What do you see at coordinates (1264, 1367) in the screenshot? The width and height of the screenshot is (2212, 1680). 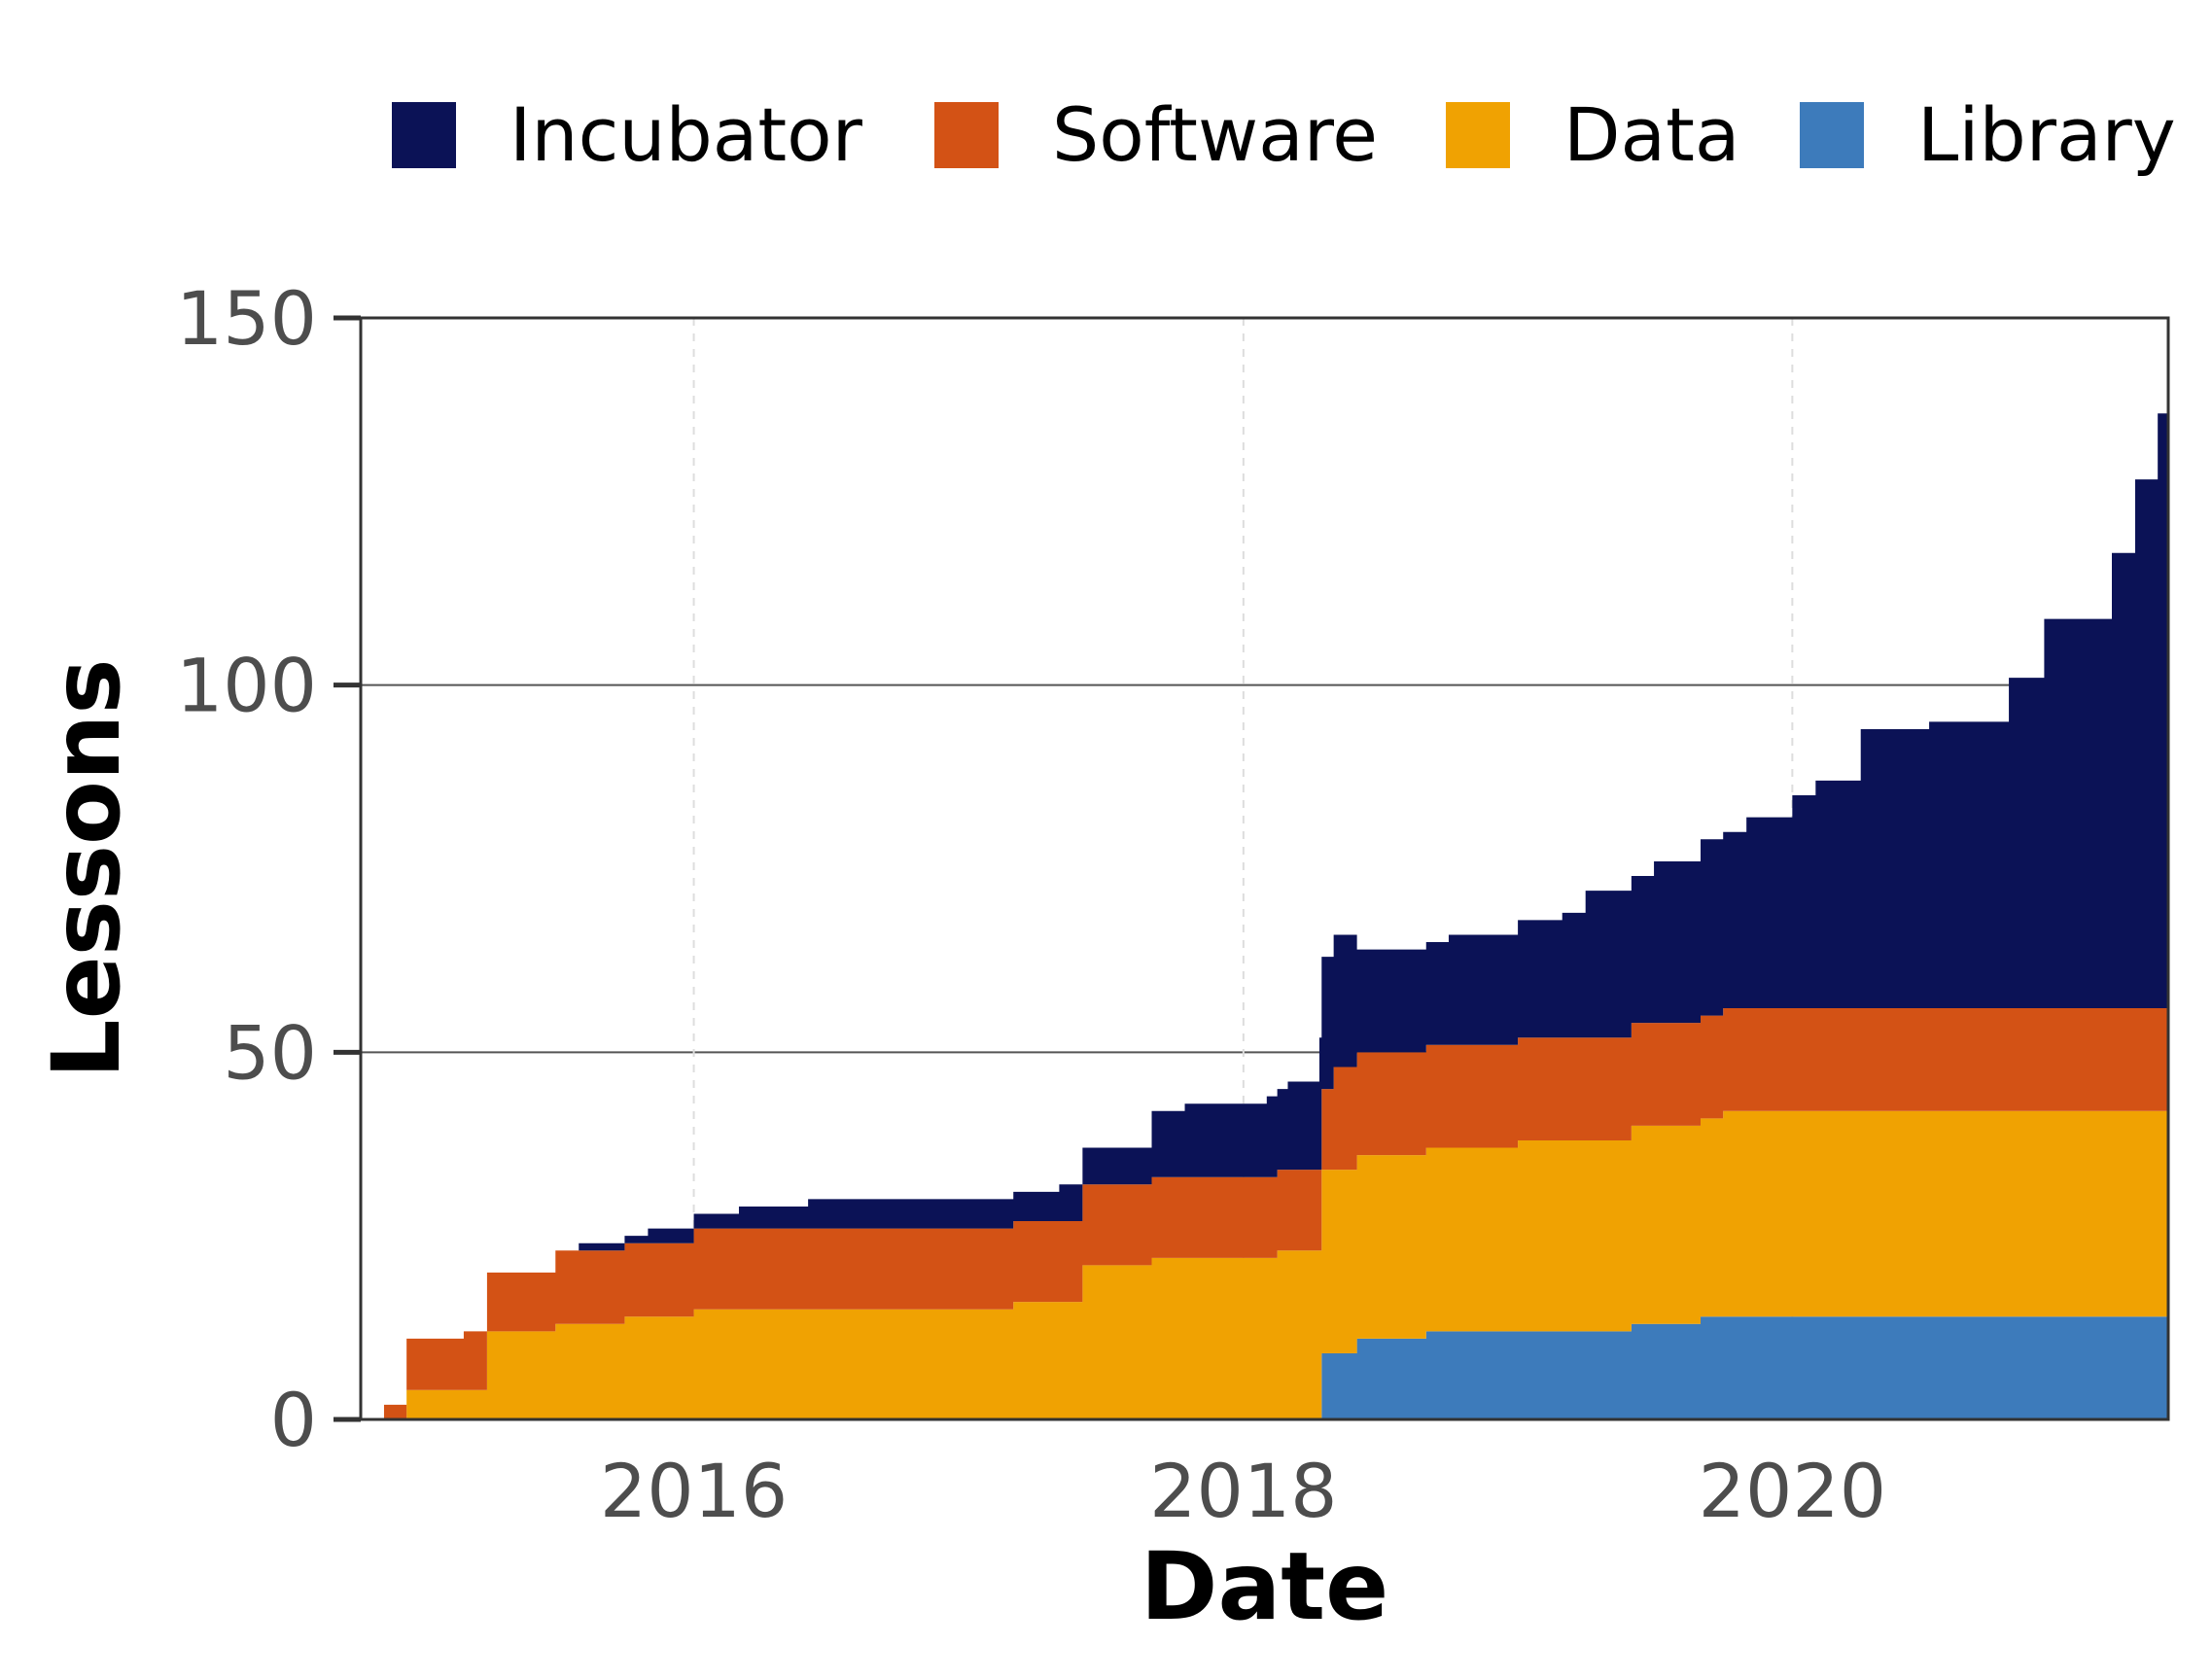 I see `area-library` at bounding box center [1264, 1367].